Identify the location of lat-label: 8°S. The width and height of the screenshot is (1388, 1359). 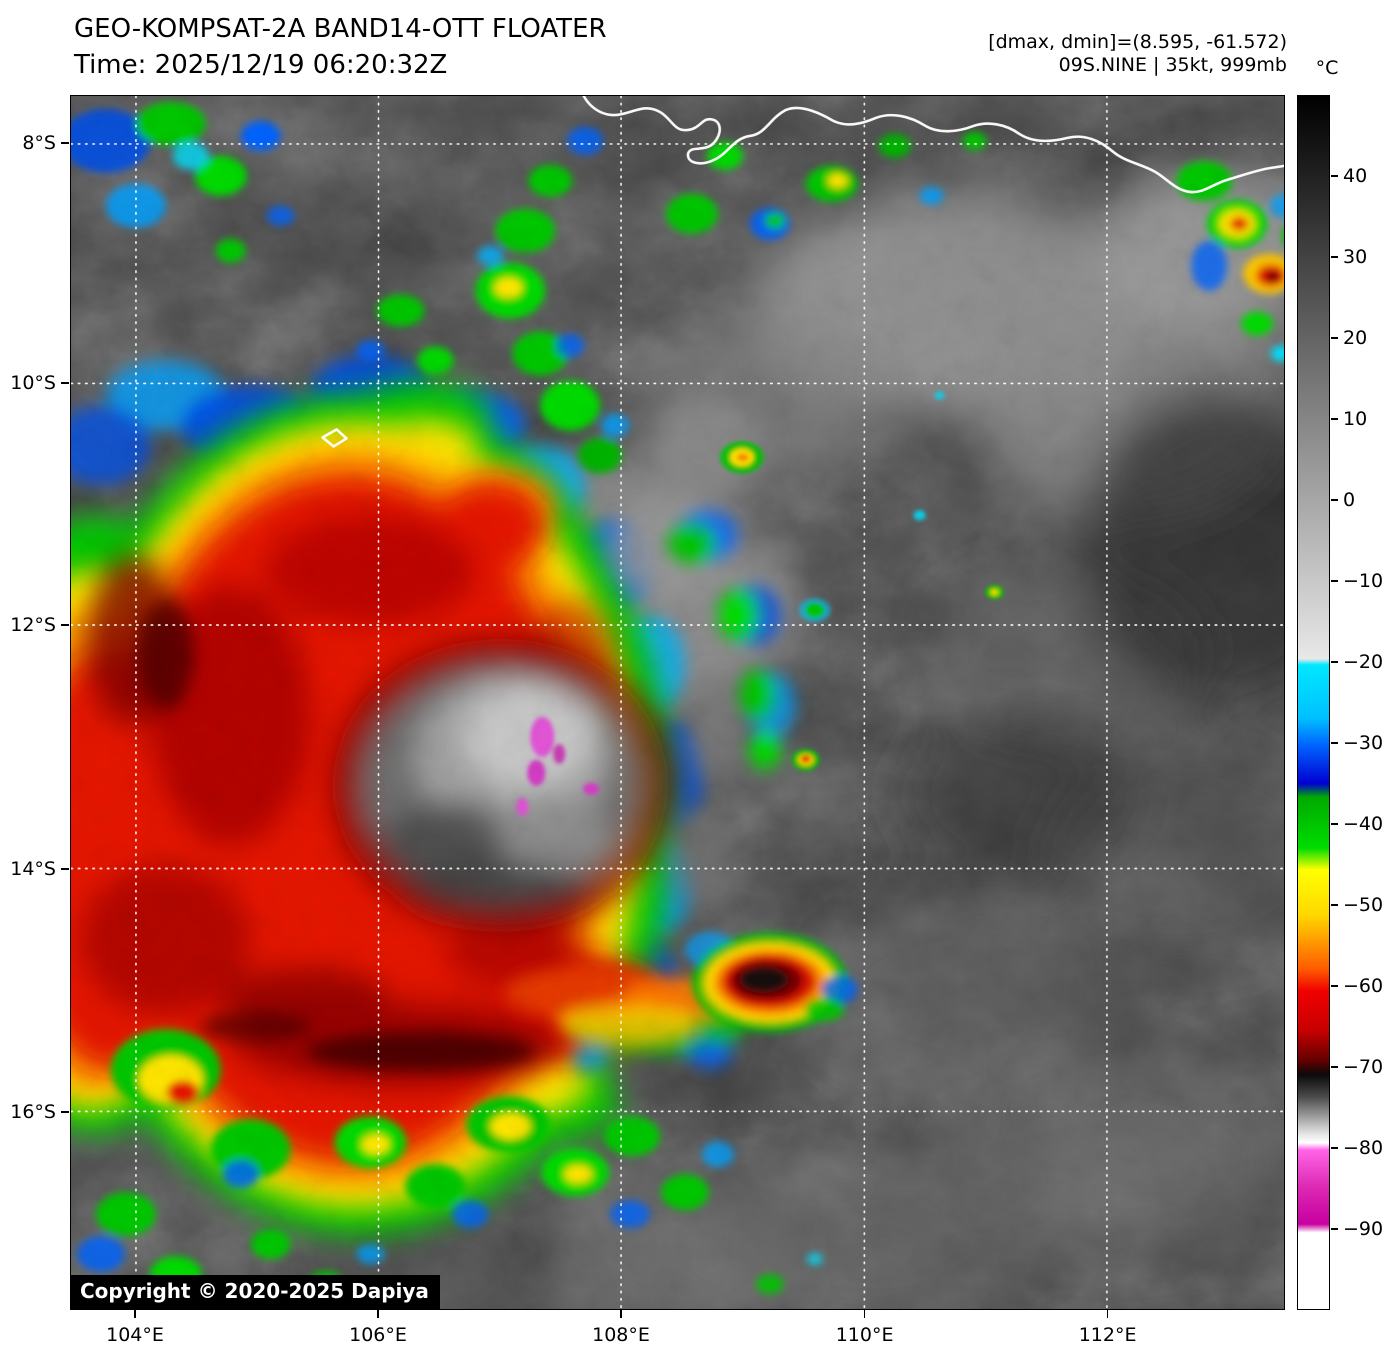
(39, 142).